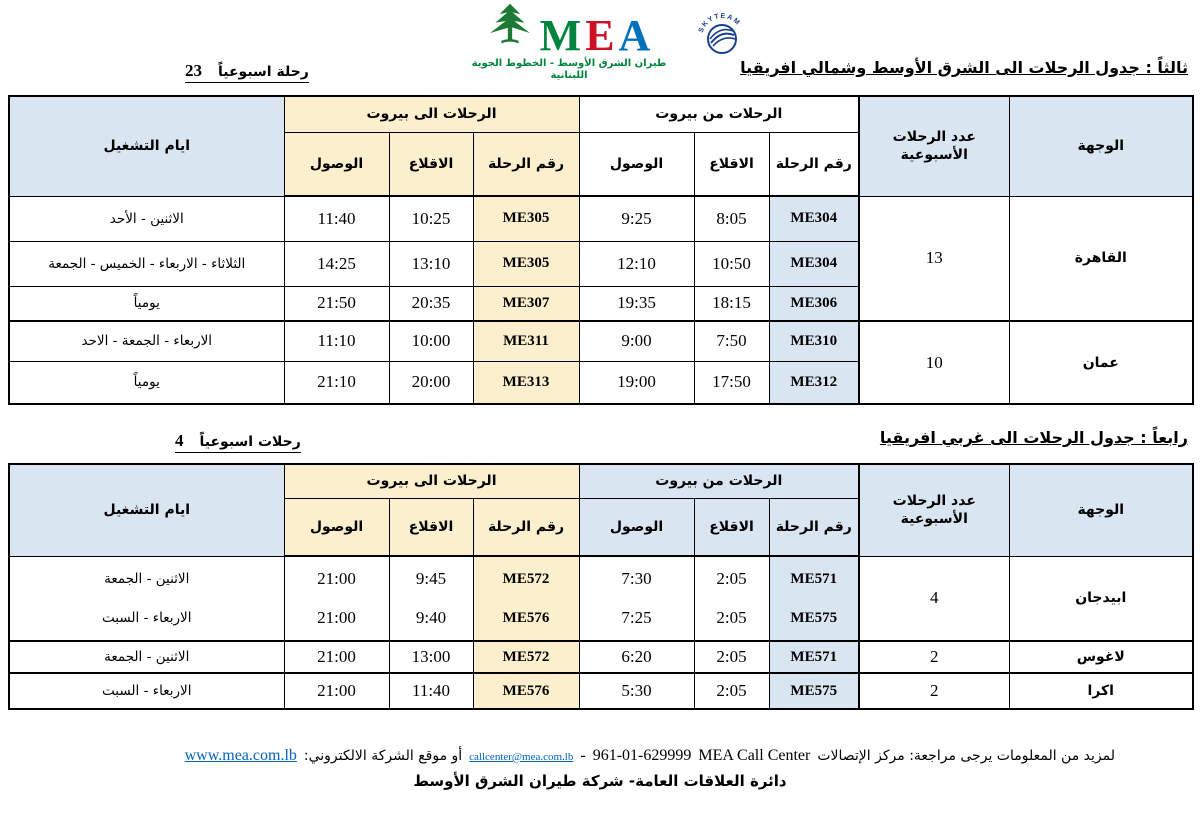 The height and width of the screenshot is (816, 1200). Describe the element at coordinates (636, 218) in the screenshot. I see `arrival-cell: 9:25` at that location.